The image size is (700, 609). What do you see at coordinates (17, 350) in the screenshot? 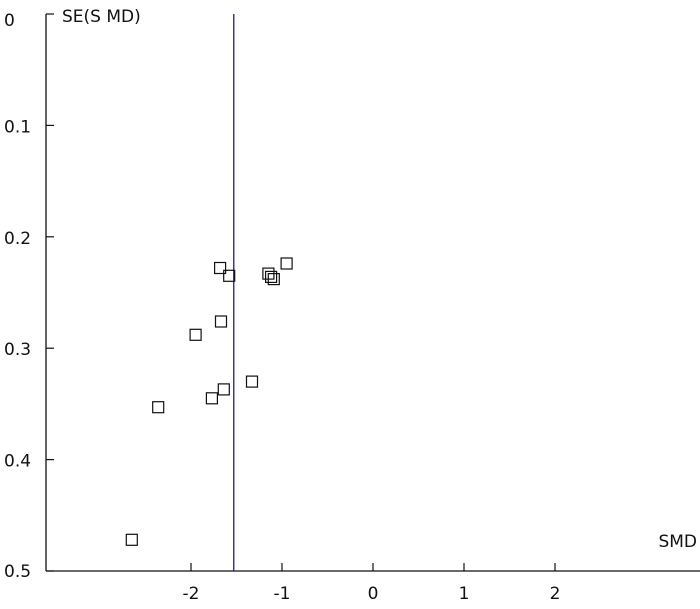
I see `y-tick-label-3: 0.3` at bounding box center [17, 350].